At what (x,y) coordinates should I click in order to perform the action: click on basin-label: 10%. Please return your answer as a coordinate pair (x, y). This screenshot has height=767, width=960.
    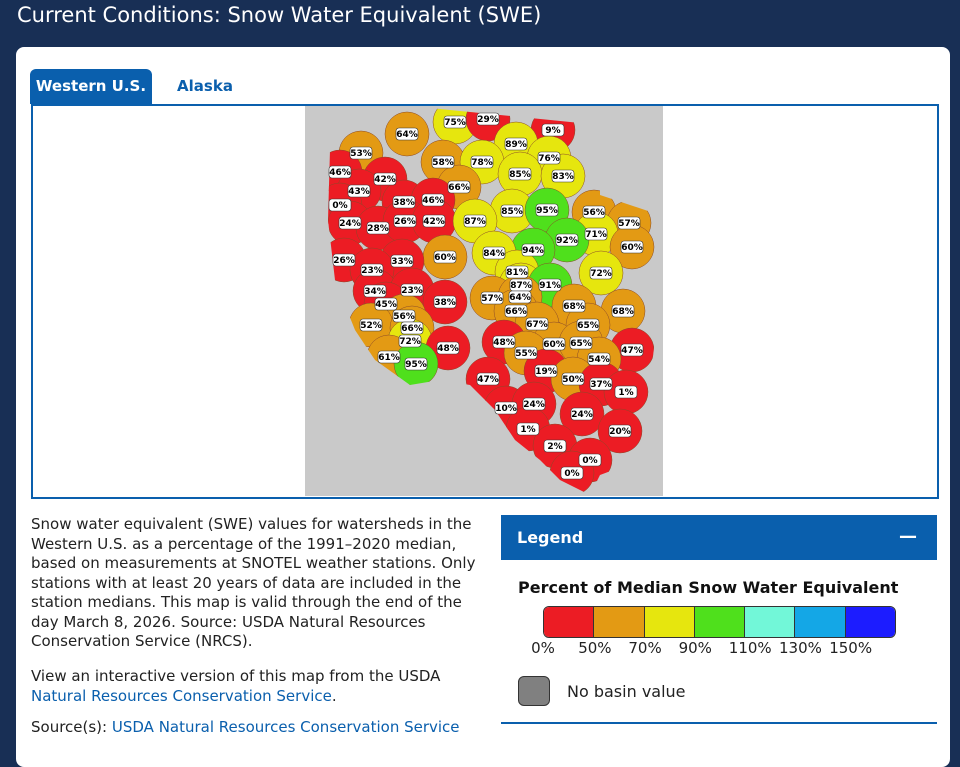
    Looking at the image, I should click on (506, 409).